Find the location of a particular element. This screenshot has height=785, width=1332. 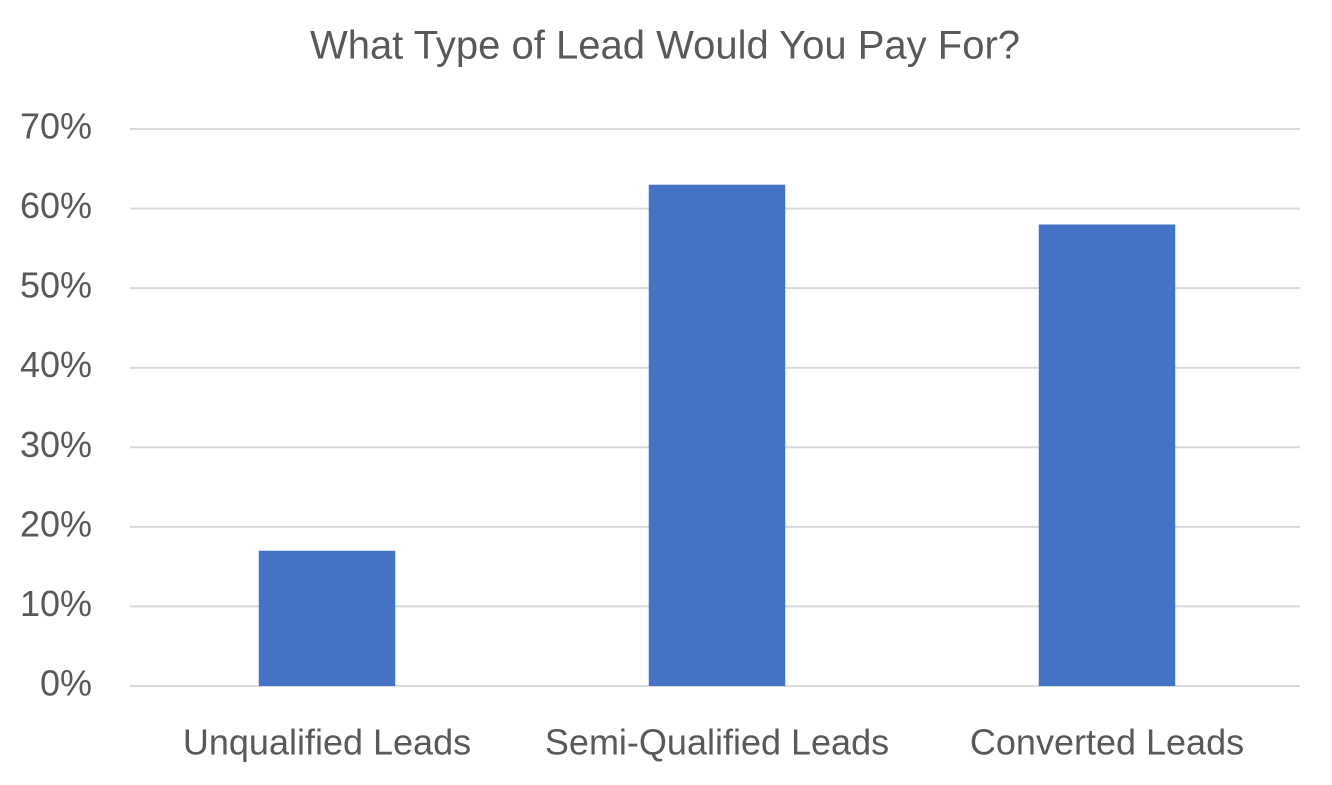

y-tick-label: 30% is located at coordinates (56, 444).